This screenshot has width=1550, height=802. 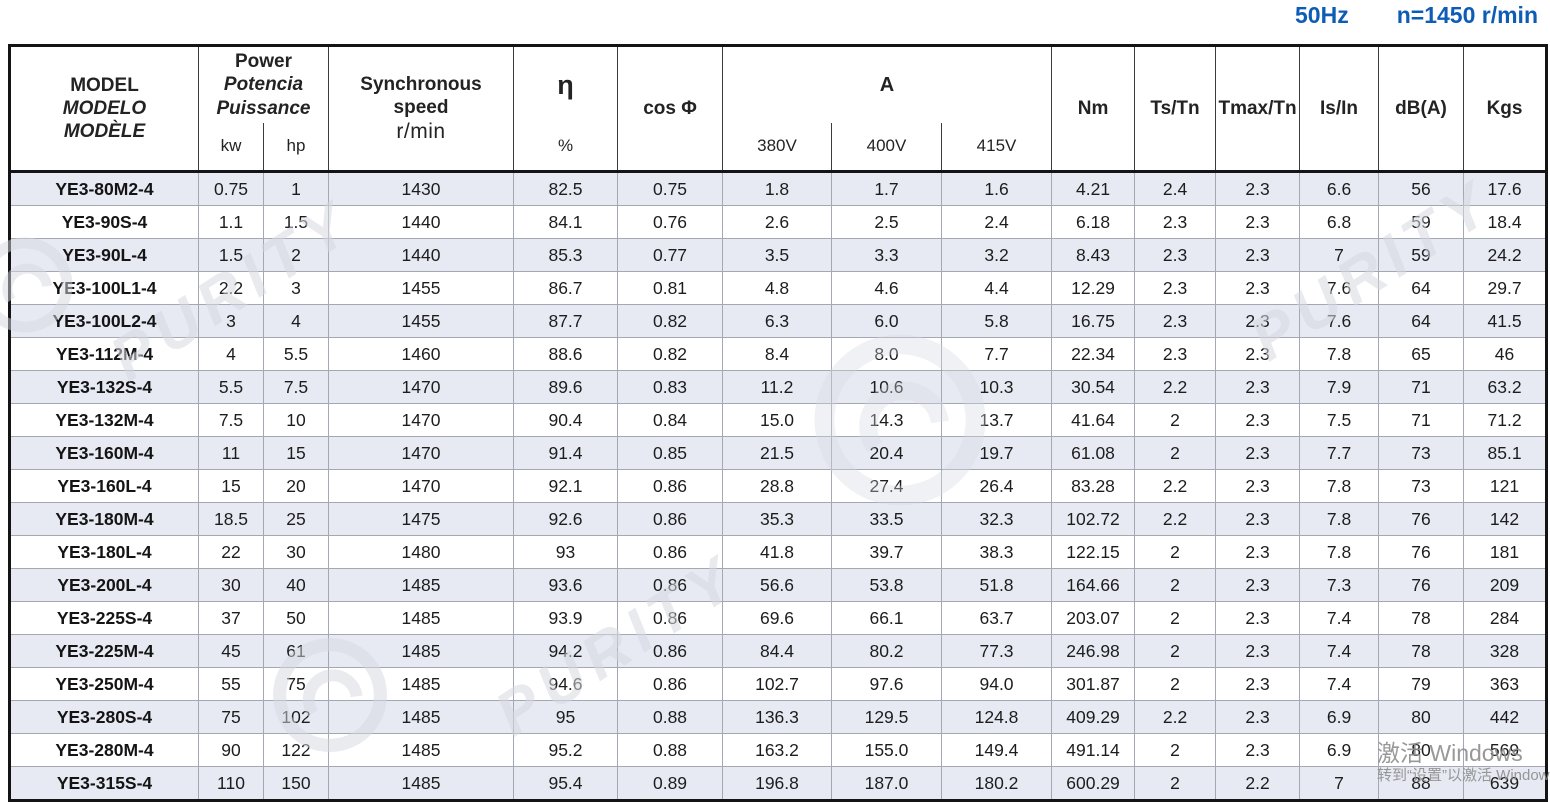 I want to click on frequency-label: 50Hz, so click(x=1322, y=15).